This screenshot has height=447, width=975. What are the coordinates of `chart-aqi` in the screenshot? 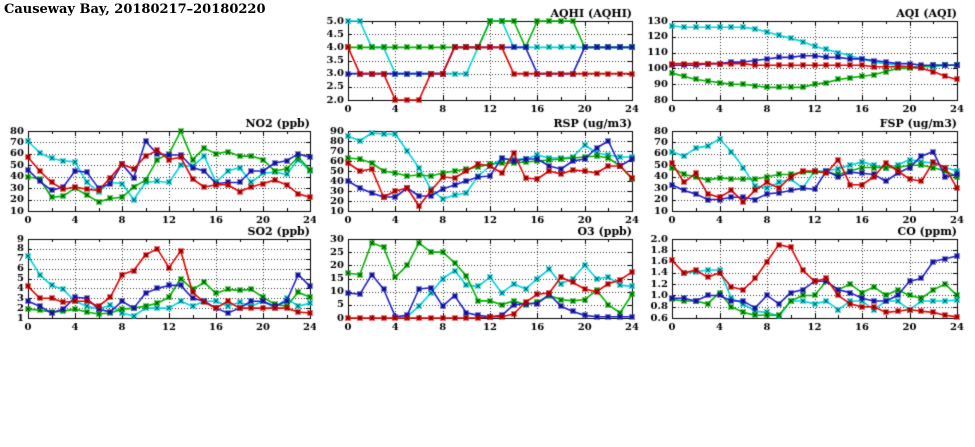 It's located at (806, 64).